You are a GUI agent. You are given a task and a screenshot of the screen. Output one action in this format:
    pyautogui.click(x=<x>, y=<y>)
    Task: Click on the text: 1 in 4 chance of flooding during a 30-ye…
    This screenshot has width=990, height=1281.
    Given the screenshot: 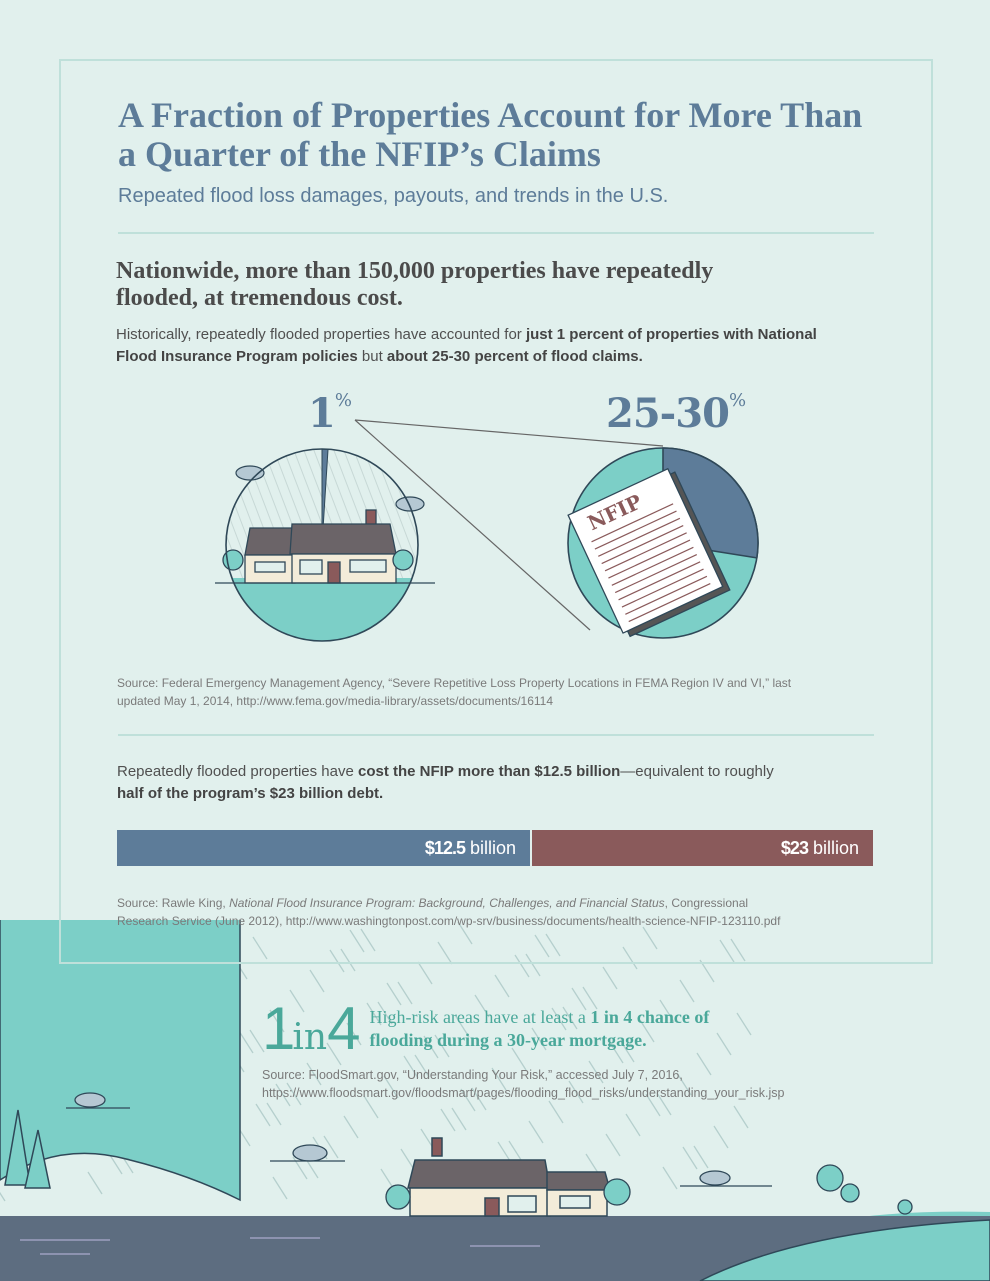 What is the action you would take?
    pyautogui.click(x=539, y=1028)
    